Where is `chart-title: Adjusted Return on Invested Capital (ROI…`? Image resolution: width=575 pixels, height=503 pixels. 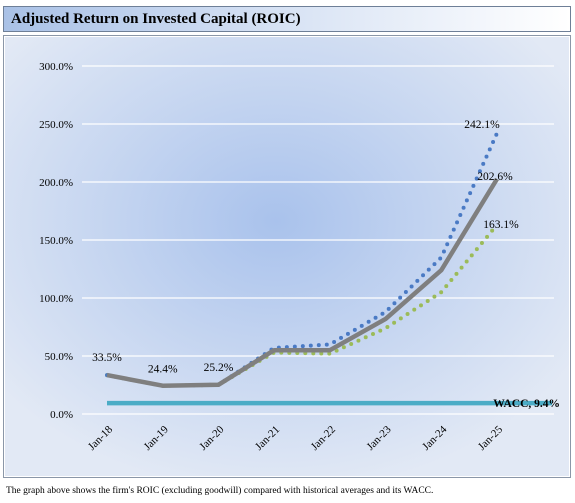 chart-title: Adjusted Return on Invested Capital (ROI… is located at coordinates (156, 19).